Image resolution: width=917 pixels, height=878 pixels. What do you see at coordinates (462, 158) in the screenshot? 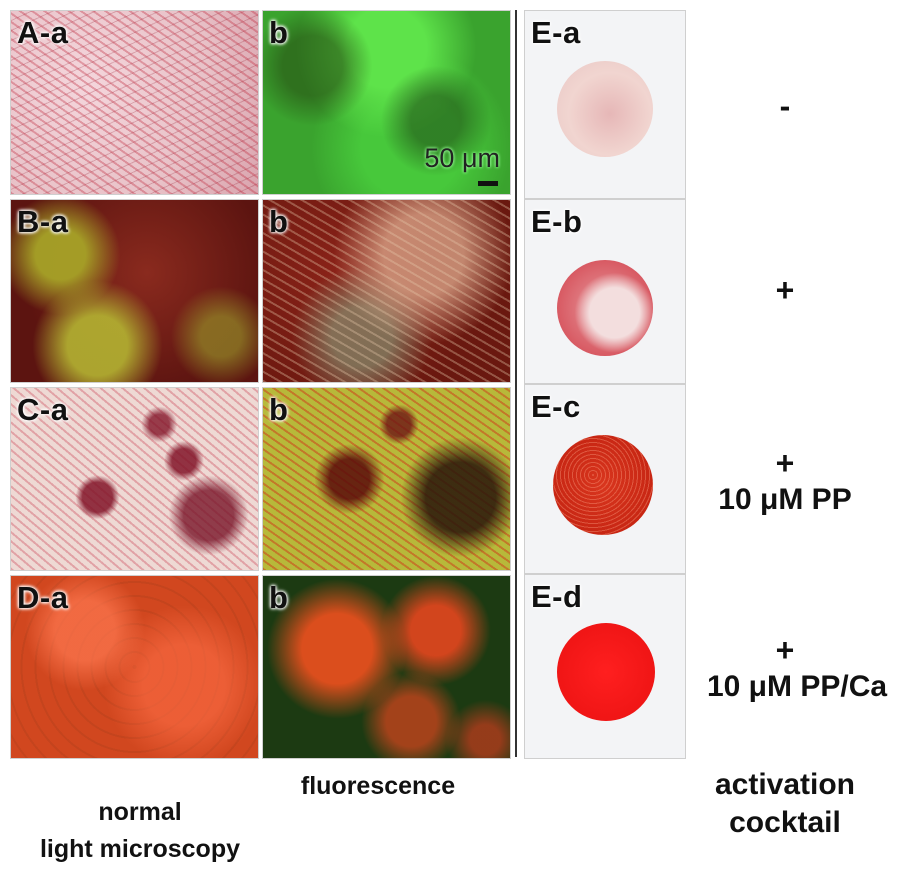
I see `scale-bar-label: 50 μm` at bounding box center [462, 158].